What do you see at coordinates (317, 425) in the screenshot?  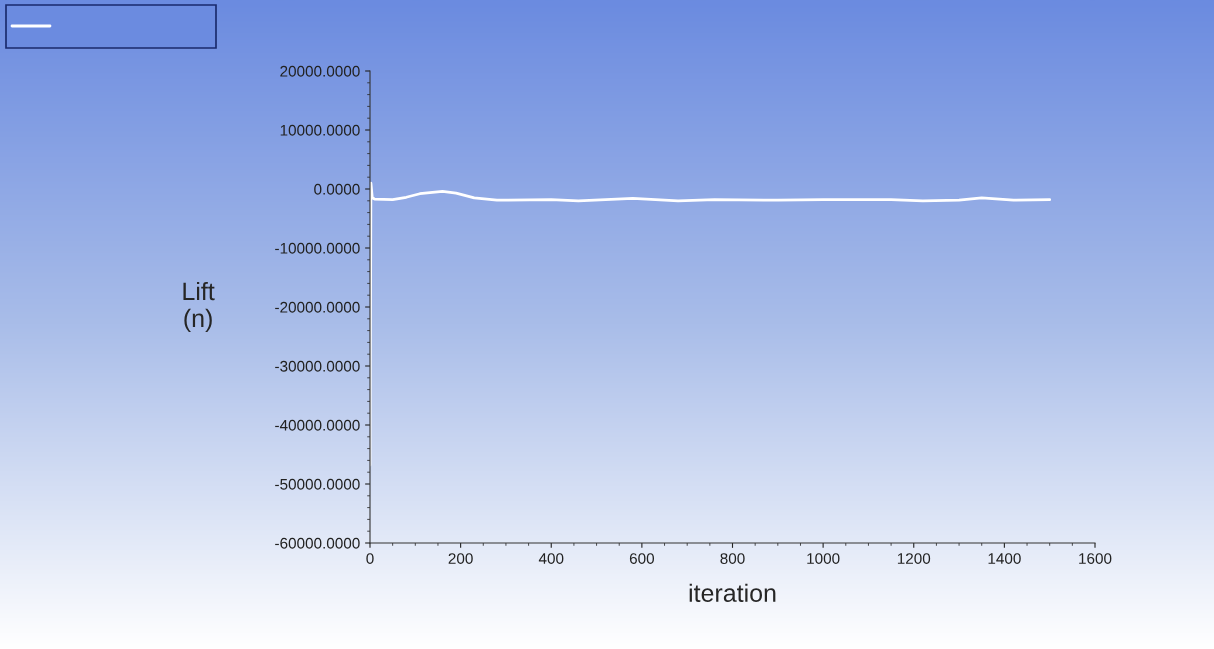 I see `y-tick-label: -40000.0000` at bounding box center [317, 425].